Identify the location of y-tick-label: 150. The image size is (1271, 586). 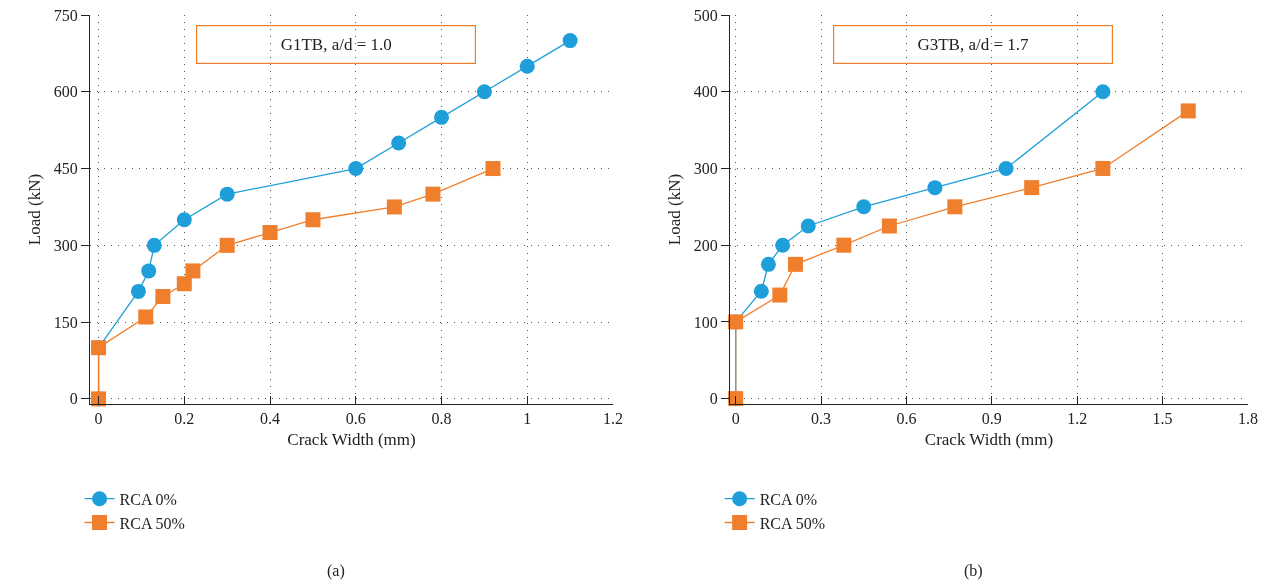
(65, 322).